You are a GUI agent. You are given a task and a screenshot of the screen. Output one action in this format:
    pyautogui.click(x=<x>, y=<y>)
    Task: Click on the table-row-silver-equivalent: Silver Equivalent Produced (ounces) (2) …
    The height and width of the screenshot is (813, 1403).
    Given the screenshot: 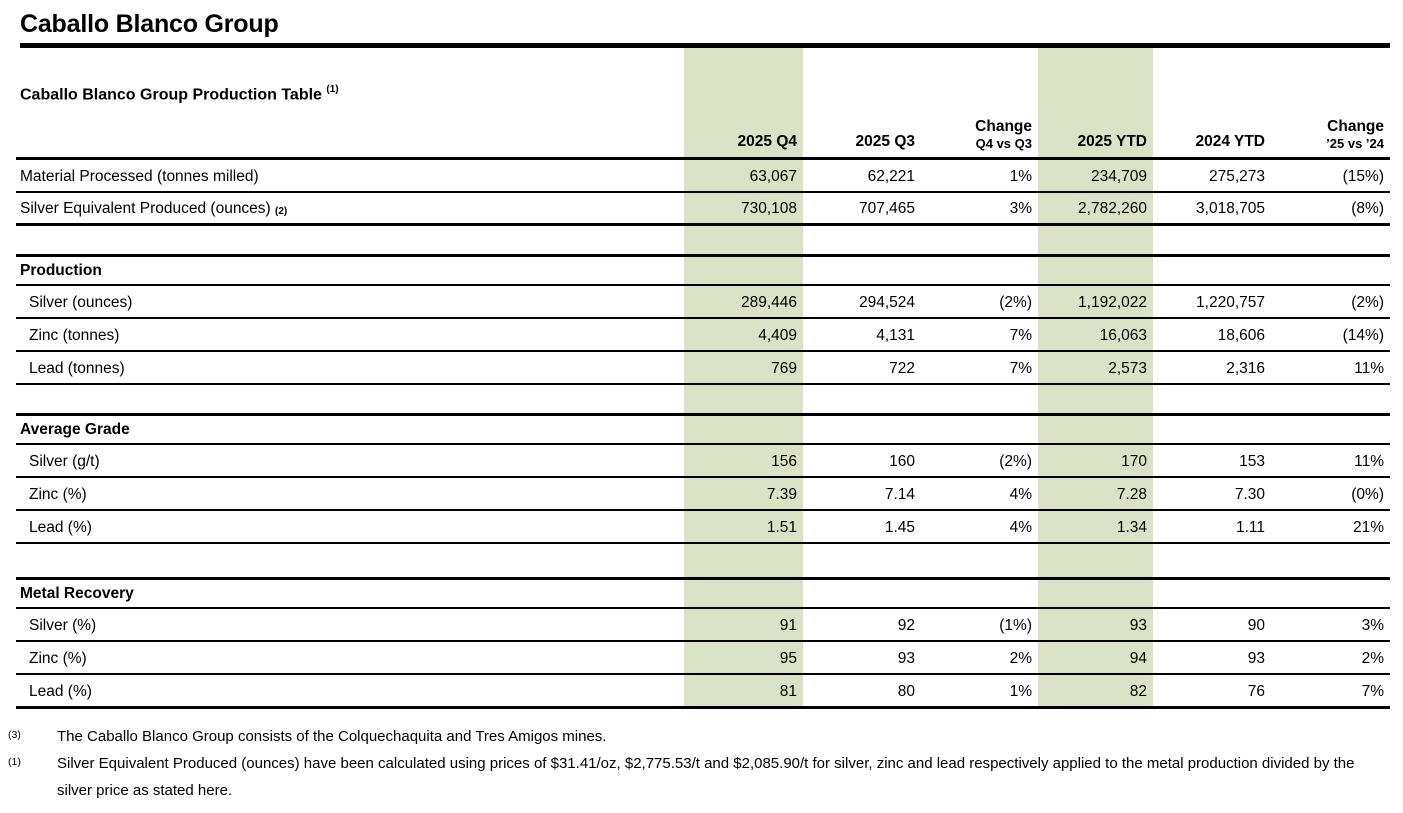 What is the action you would take?
    pyautogui.click(x=703, y=209)
    